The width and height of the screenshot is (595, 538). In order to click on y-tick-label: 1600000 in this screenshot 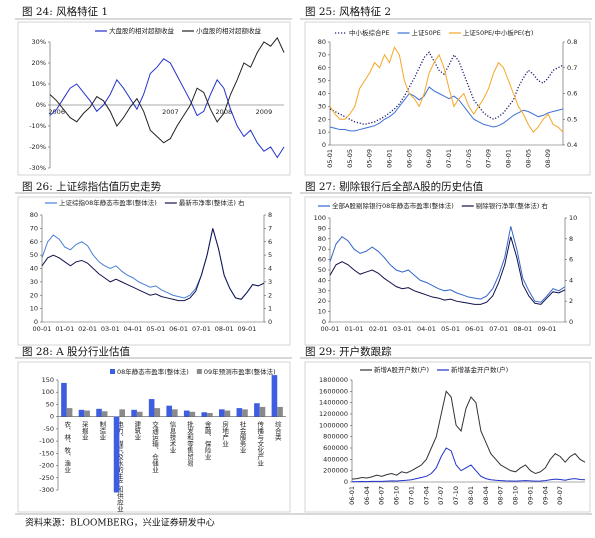, I will do `click(333, 391)`.